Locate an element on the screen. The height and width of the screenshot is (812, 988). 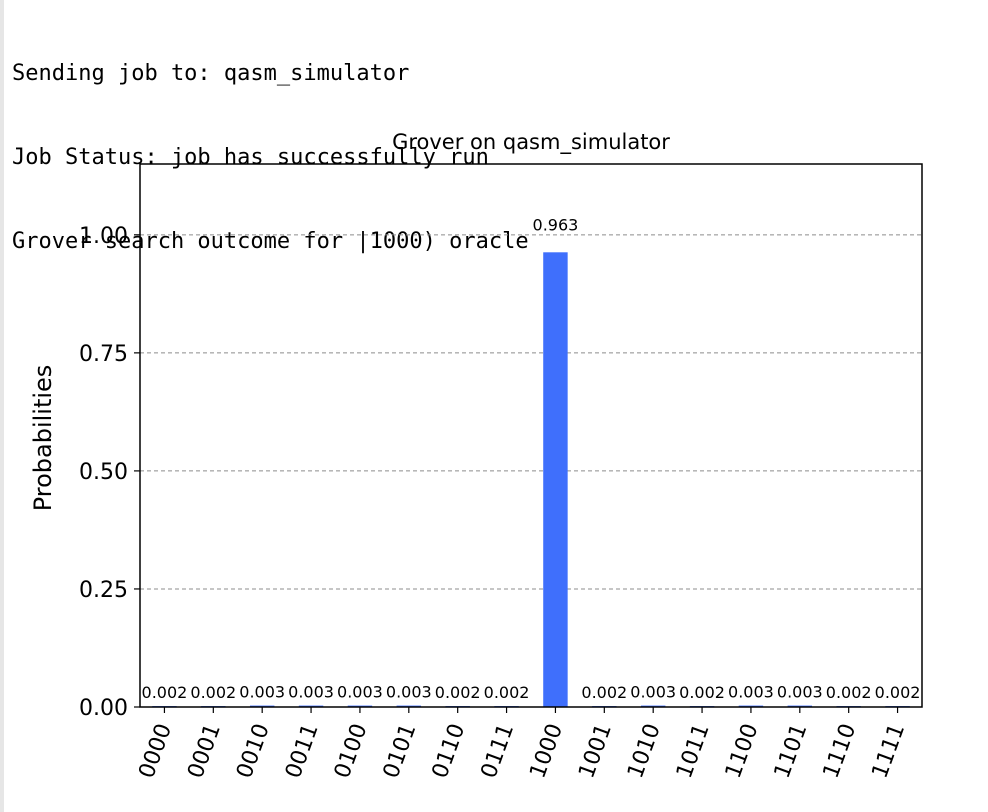
x-tick-label: 0000 is located at coordinates (155, 751).